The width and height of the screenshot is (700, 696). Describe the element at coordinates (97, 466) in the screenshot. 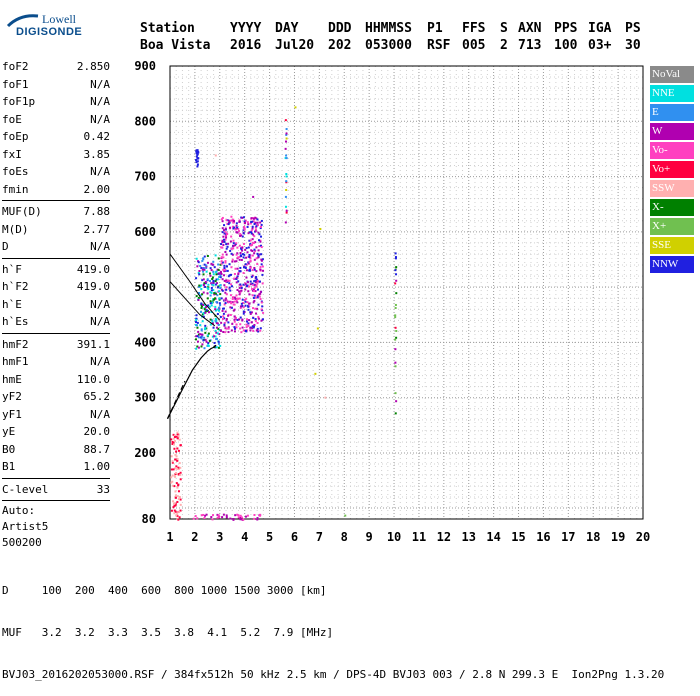

I see `param-value: 1.00` at that location.